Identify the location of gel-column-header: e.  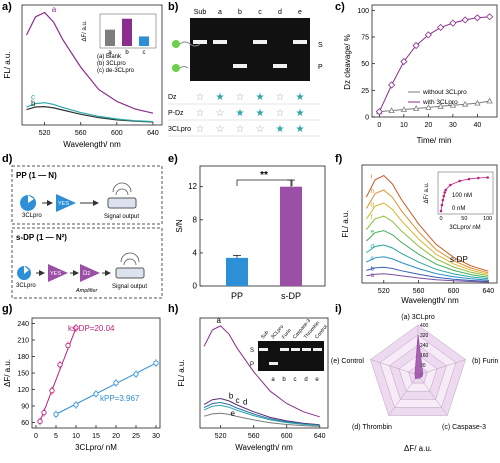
(300, 12).